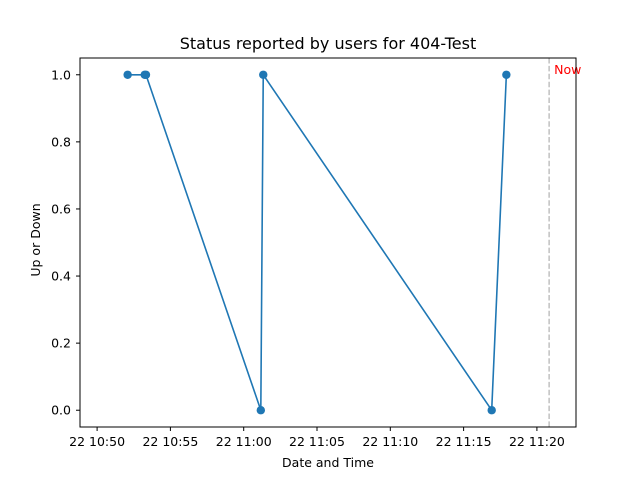 The image size is (640, 480). I want to click on y-tick-label: 1.0, so click(61, 74).